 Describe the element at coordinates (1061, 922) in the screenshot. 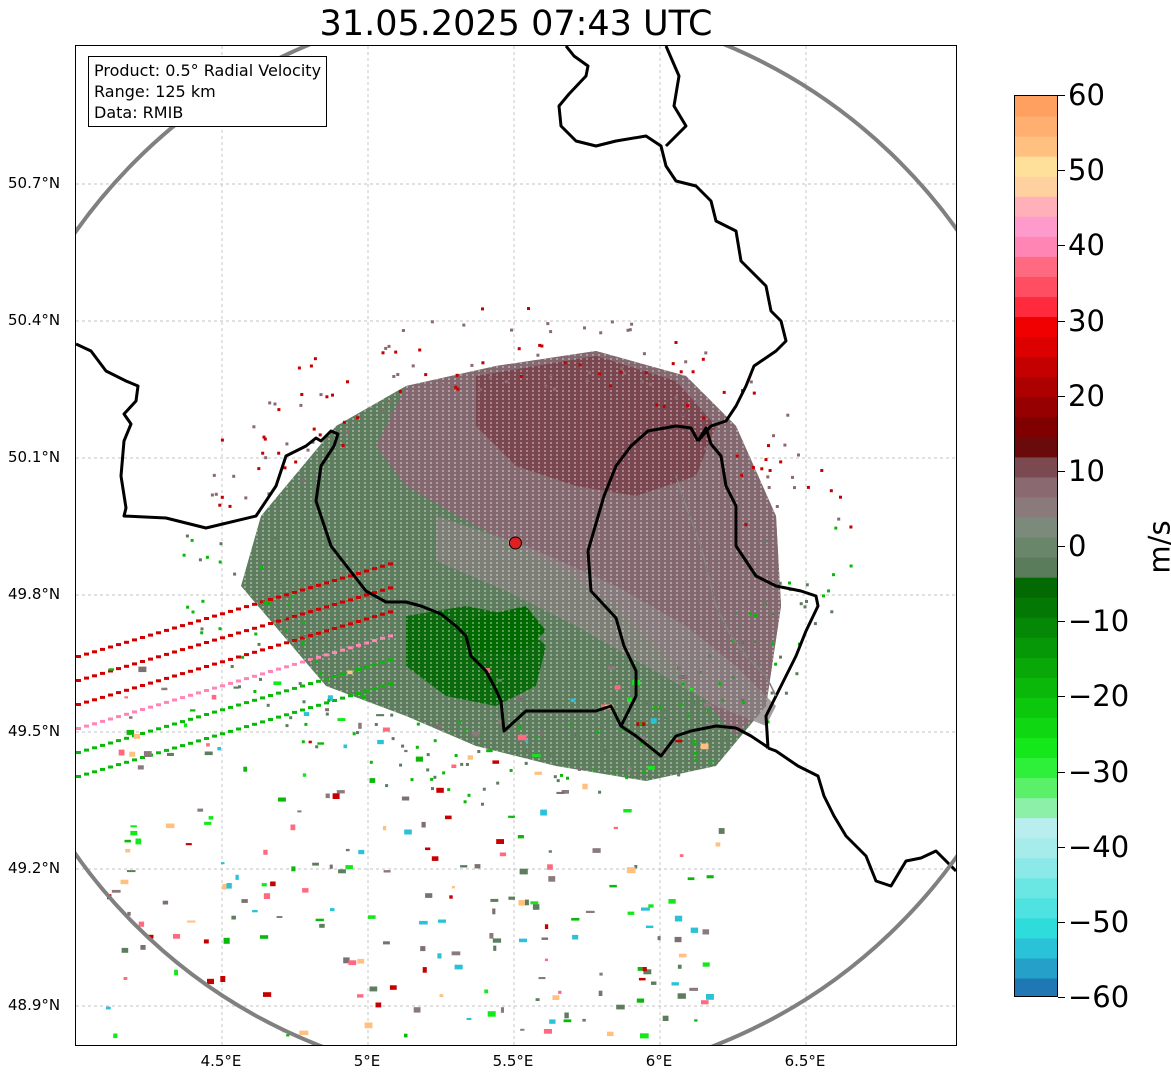

I see `colorbar-tick-mark` at that location.